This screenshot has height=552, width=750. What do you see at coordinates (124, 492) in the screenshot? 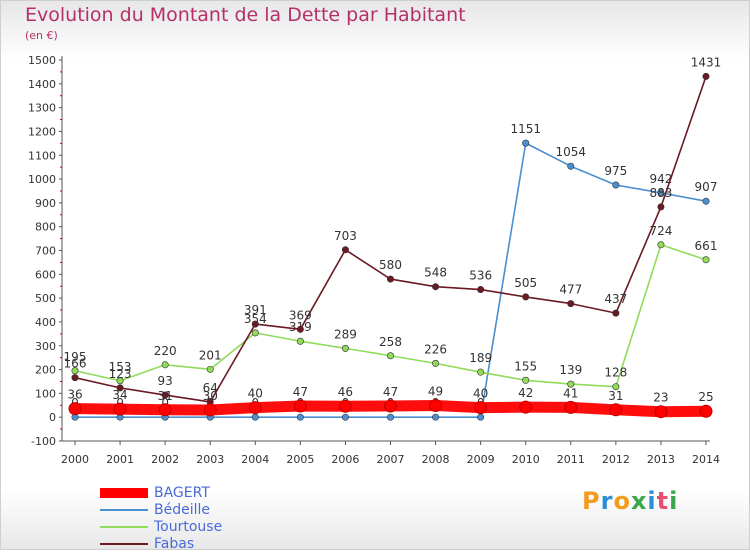
I see `legend-swatch-bagert` at bounding box center [124, 492].